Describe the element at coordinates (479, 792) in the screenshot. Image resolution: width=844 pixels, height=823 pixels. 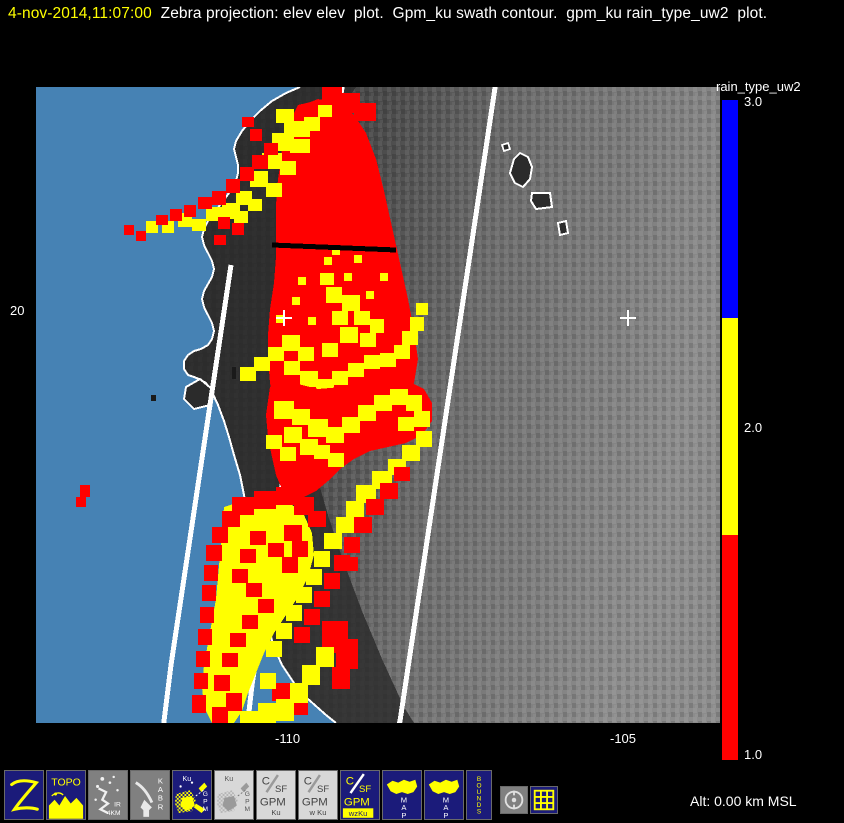
I see `svg-text: U` at that location.